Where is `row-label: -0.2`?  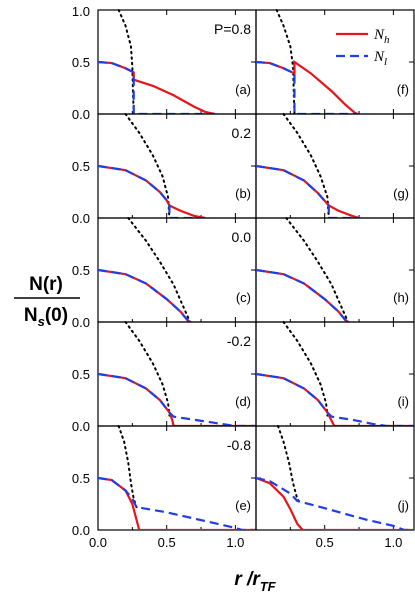 row-label: -0.2 is located at coordinates (239, 341).